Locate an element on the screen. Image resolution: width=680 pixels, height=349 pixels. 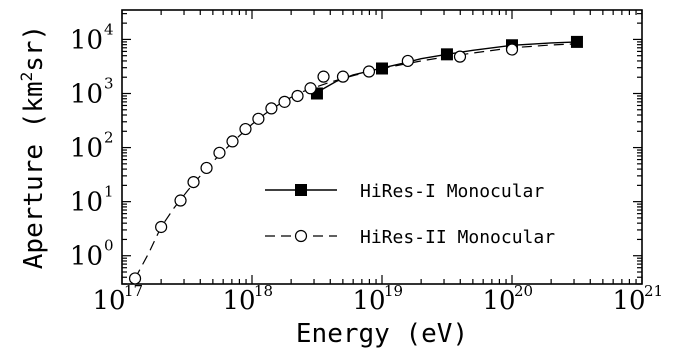
y-tick-label: 10 0 is located at coordinates (92, 254).